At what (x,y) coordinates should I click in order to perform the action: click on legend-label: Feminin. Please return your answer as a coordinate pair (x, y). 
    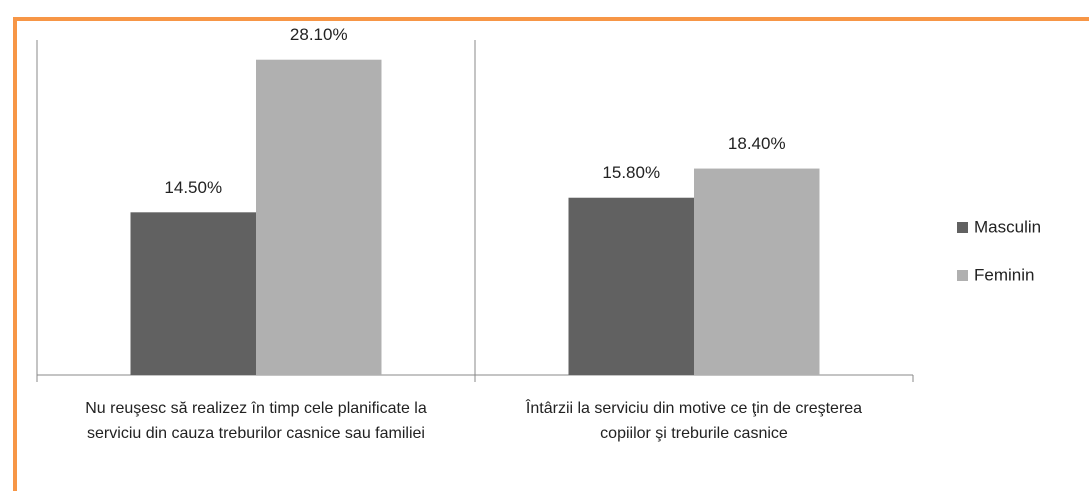
    Looking at the image, I should click on (1004, 274).